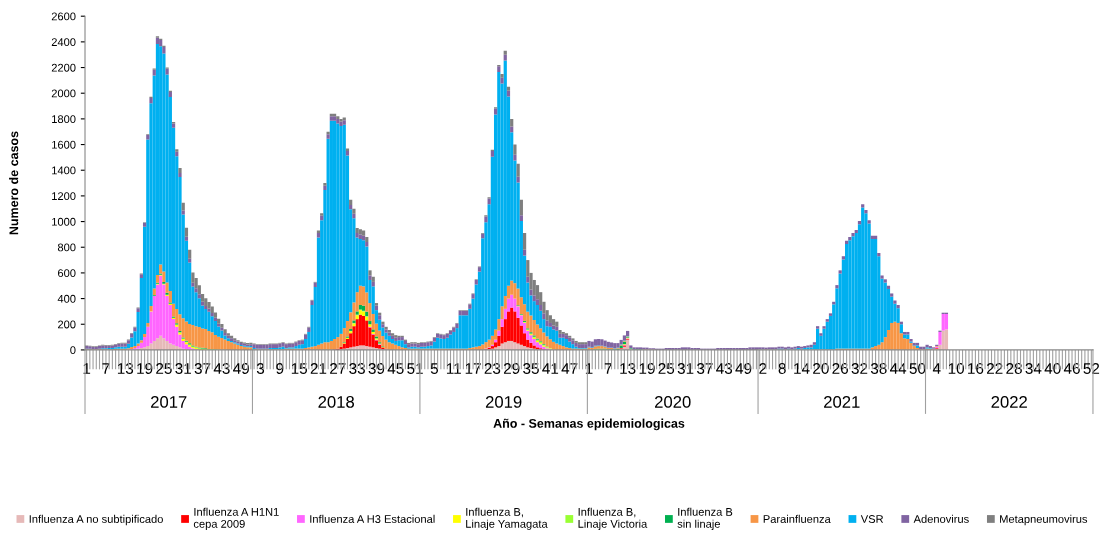 The height and width of the screenshot is (540, 1104). What do you see at coordinates (492, 368) in the screenshot?
I see `x-tick-label: 23` at bounding box center [492, 368].